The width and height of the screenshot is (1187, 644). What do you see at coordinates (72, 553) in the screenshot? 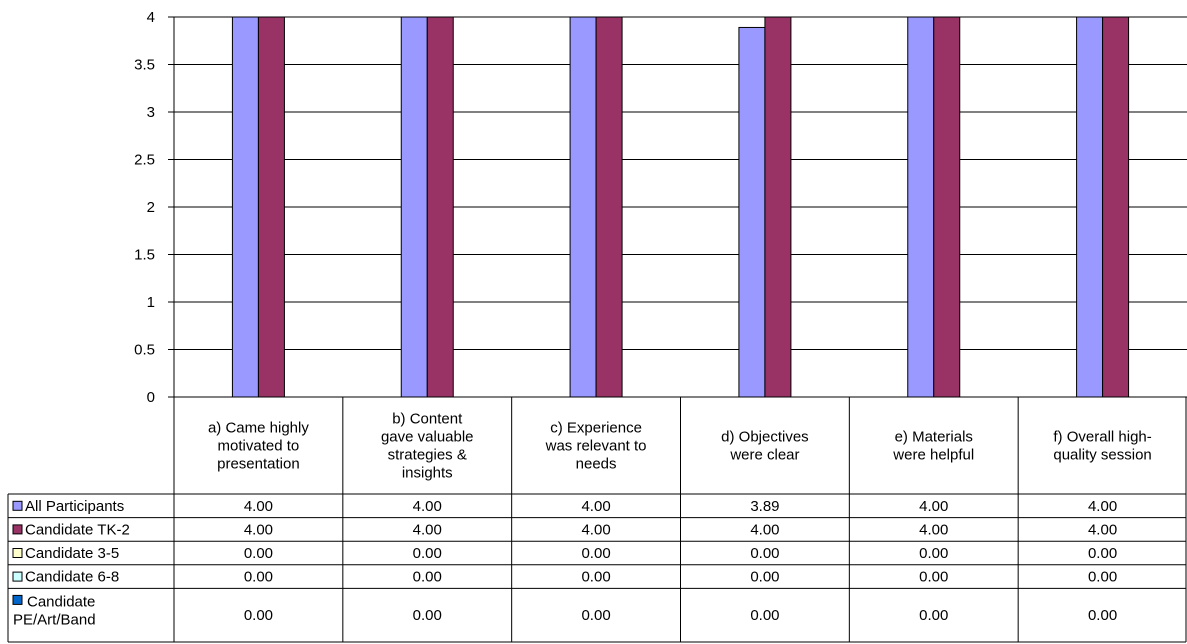
I see `legend-label: Candidate 3-5` at bounding box center [72, 553].